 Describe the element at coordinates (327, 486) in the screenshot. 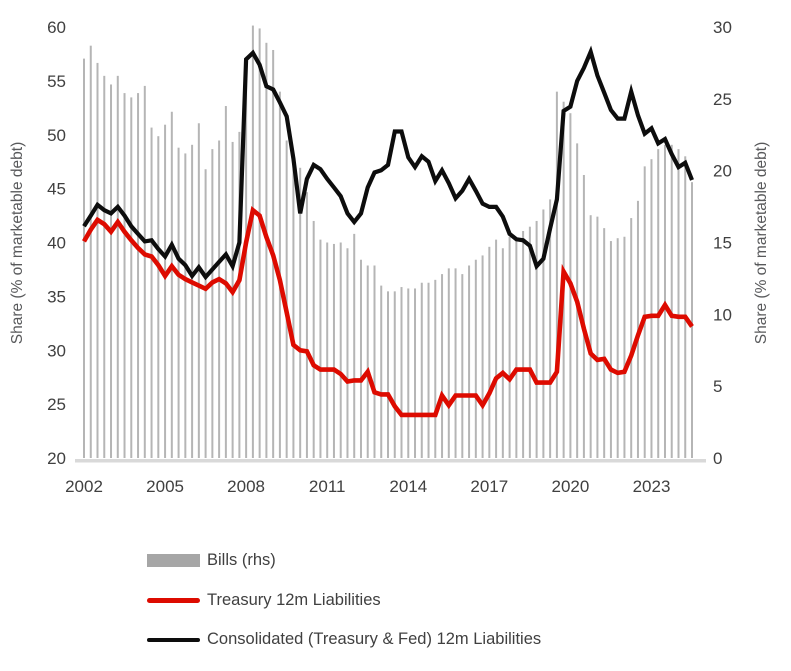

I see `svg-text: 2011` at that location.